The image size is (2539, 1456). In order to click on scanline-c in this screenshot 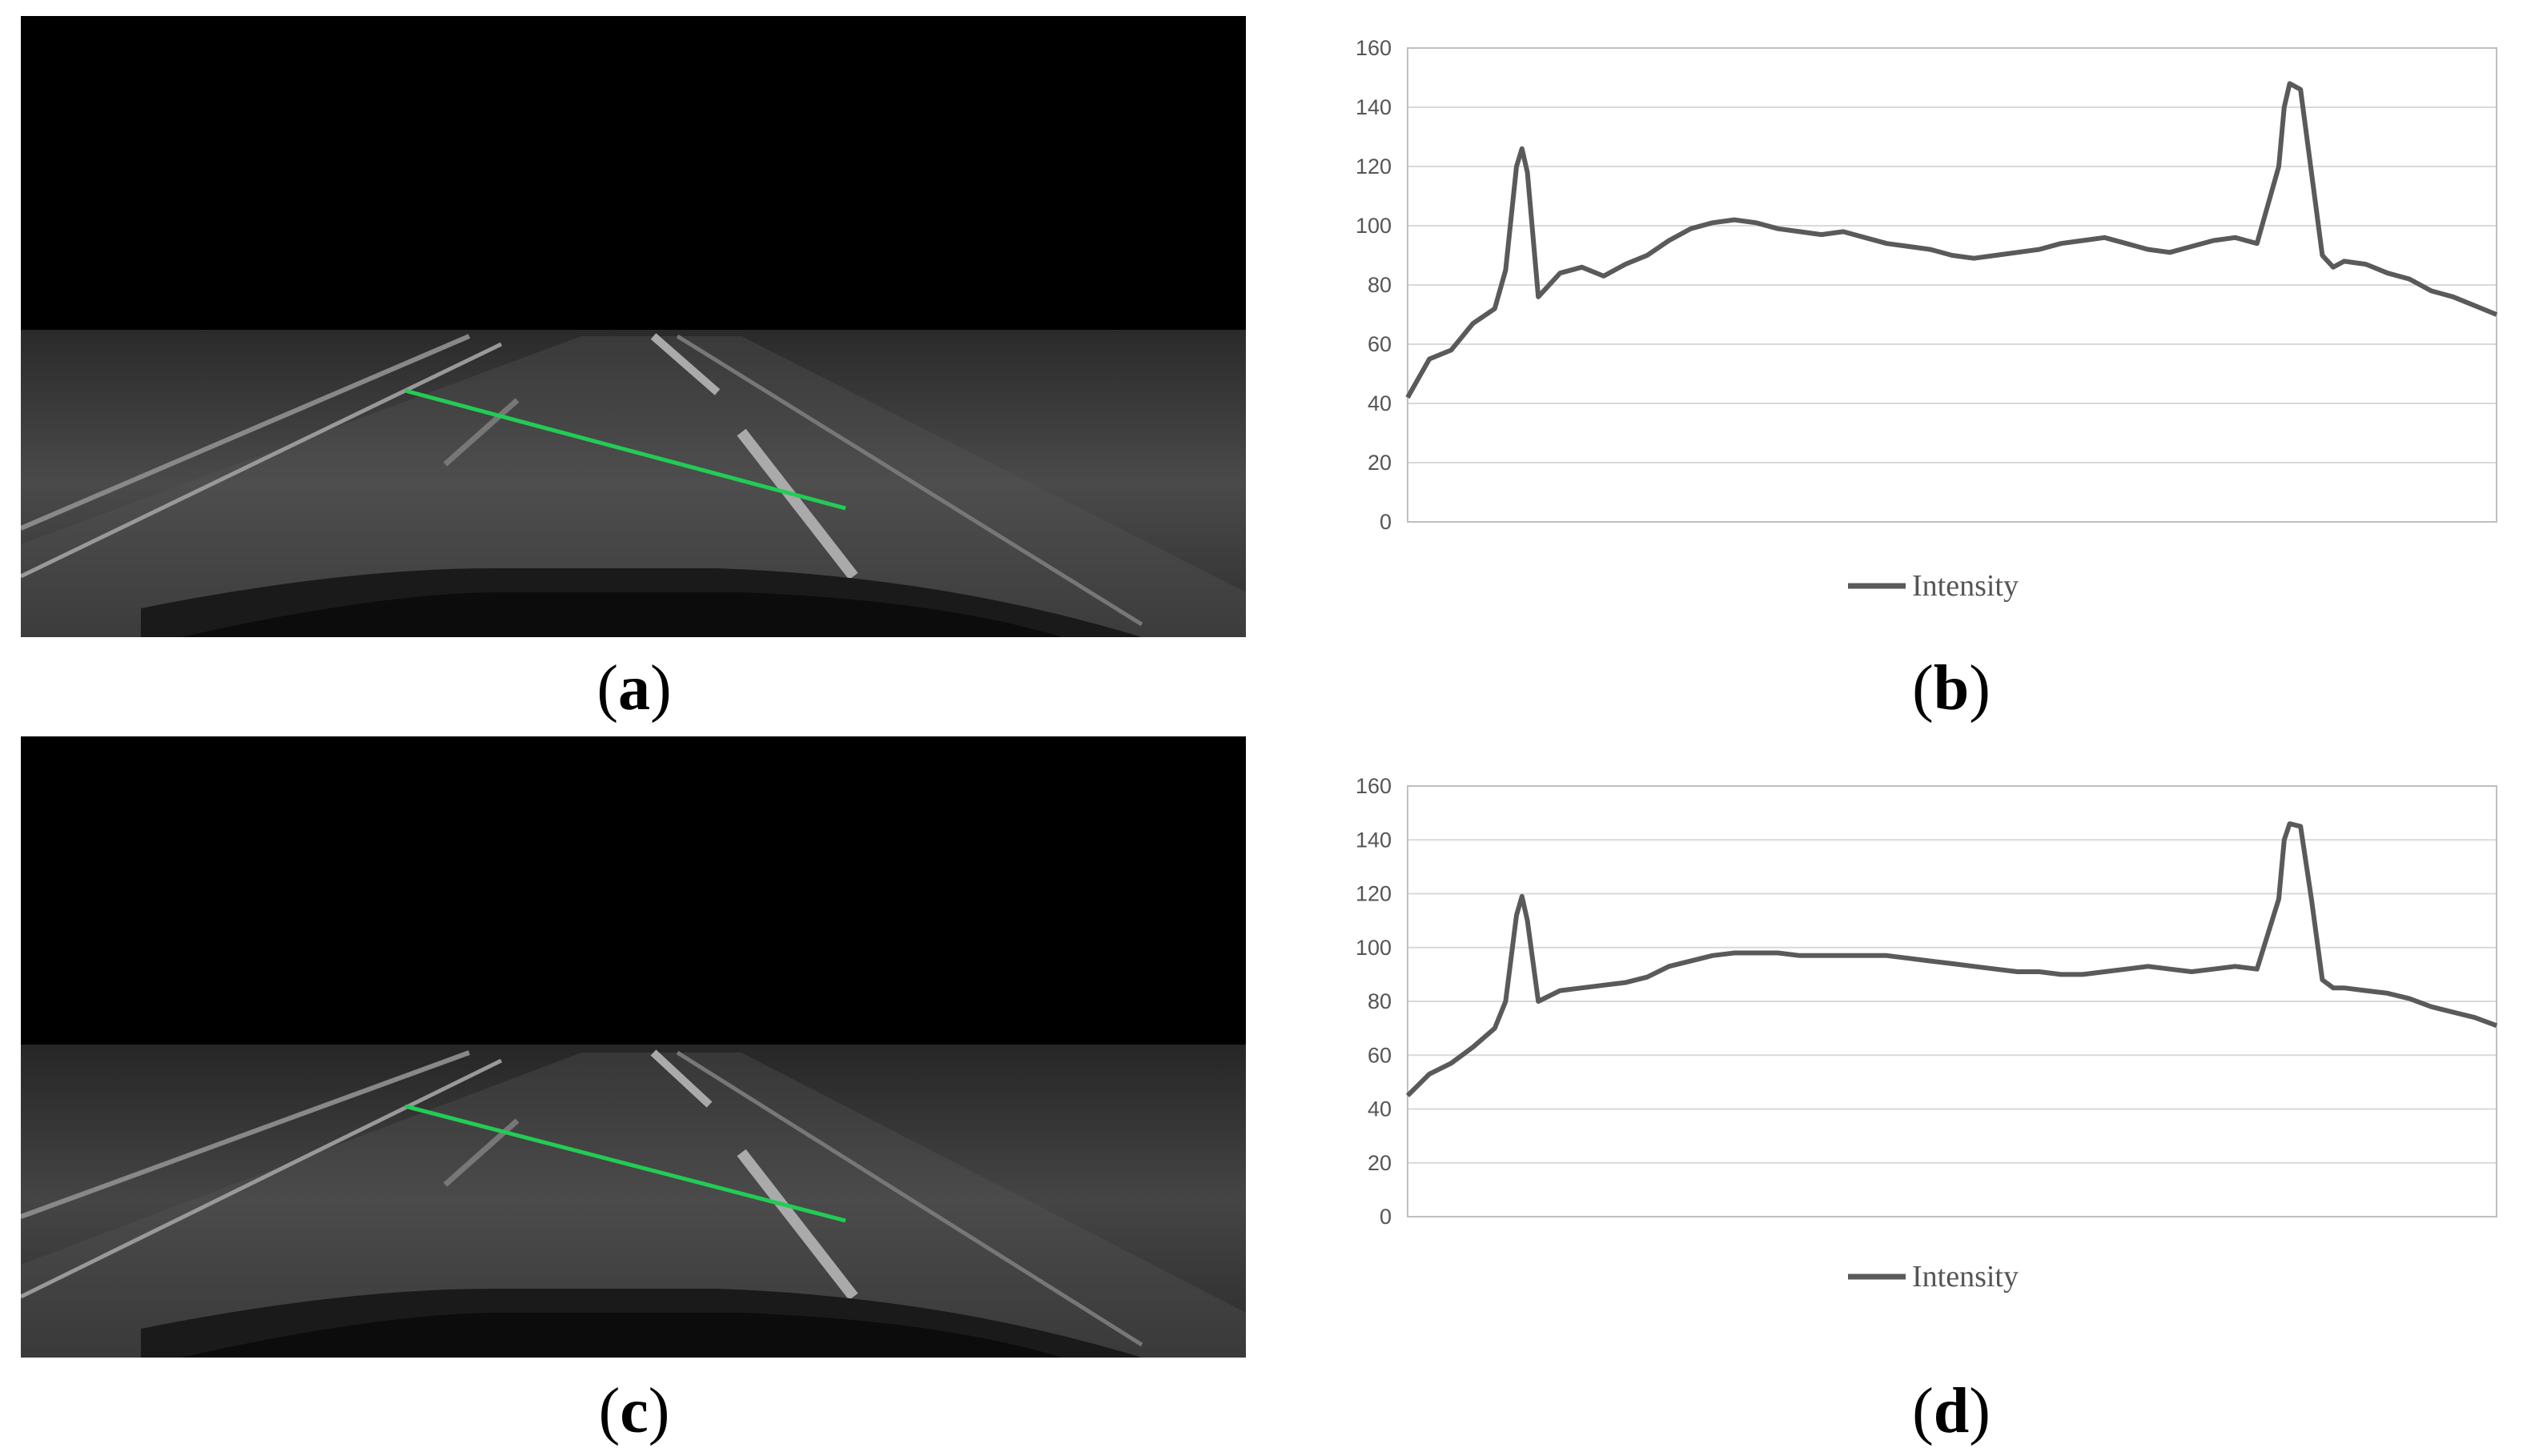, I will do `click(625, 1163)`.